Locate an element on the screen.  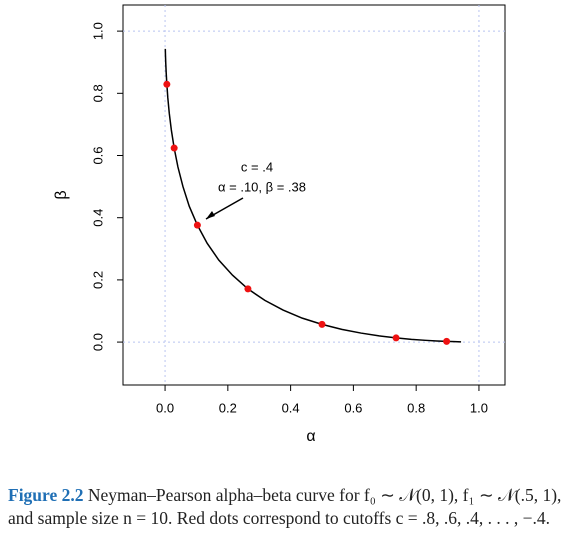
caption-label: Figure 2.2 is located at coordinates (46, 495).